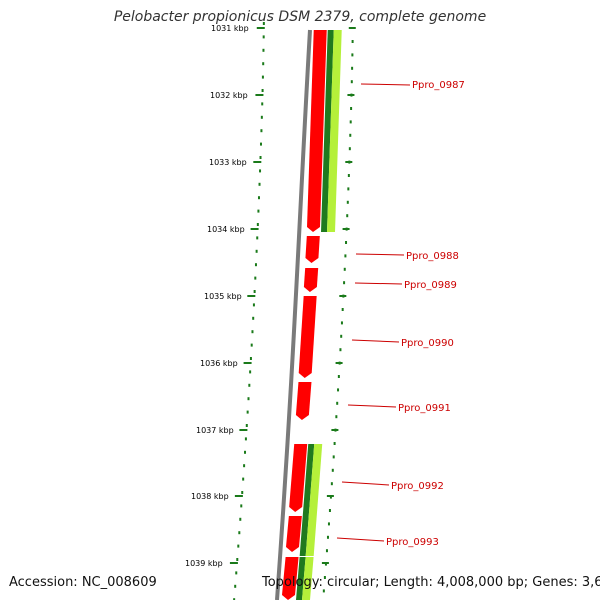 This screenshot has height=604, width=600. What do you see at coordinates (226, 229) in the screenshot?
I see `kbp-label: 1034 kbp` at bounding box center [226, 229].